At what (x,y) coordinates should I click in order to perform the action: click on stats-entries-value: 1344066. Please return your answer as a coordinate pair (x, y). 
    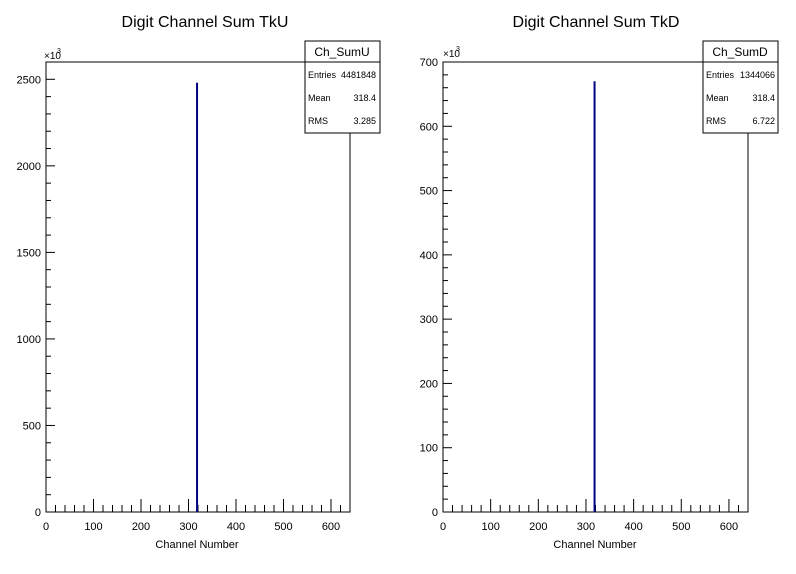
    Looking at the image, I should click on (757, 75).